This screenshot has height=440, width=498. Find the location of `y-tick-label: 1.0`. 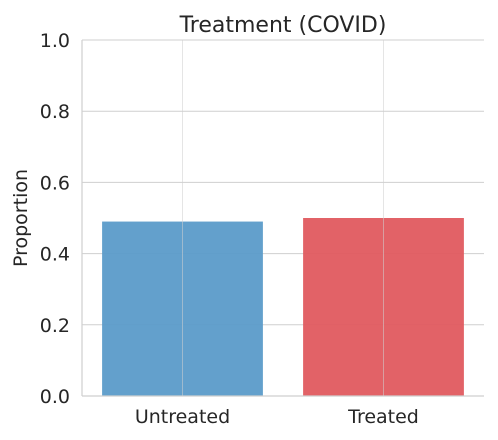

y-tick-label: 1.0 is located at coordinates (55, 41).